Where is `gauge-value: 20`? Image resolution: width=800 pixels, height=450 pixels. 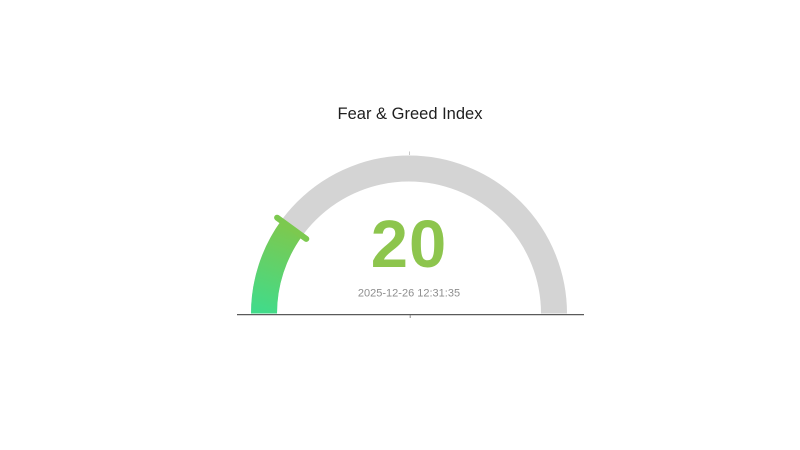 gauge-value: 20 is located at coordinates (409, 244).